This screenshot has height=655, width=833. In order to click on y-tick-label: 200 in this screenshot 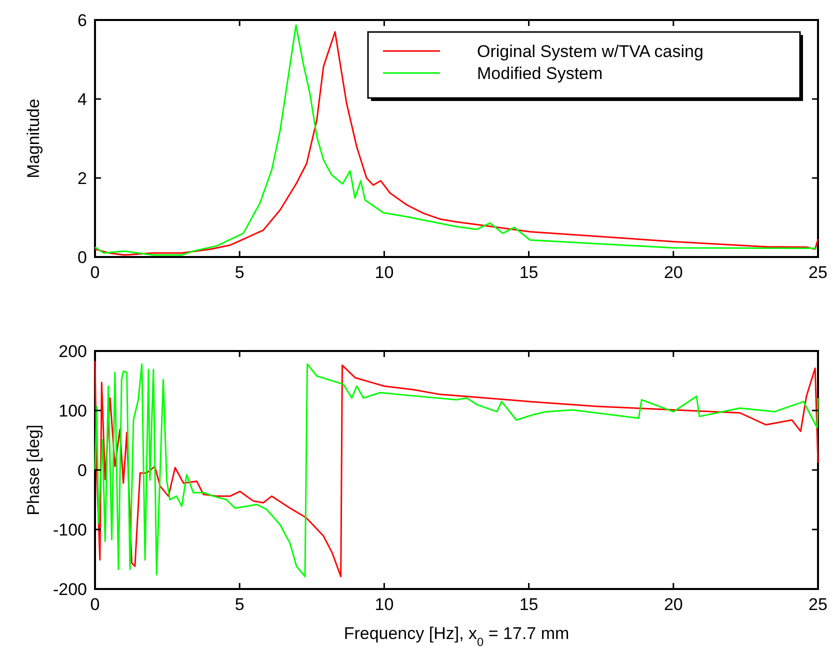, I will do `click(72, 351)`.